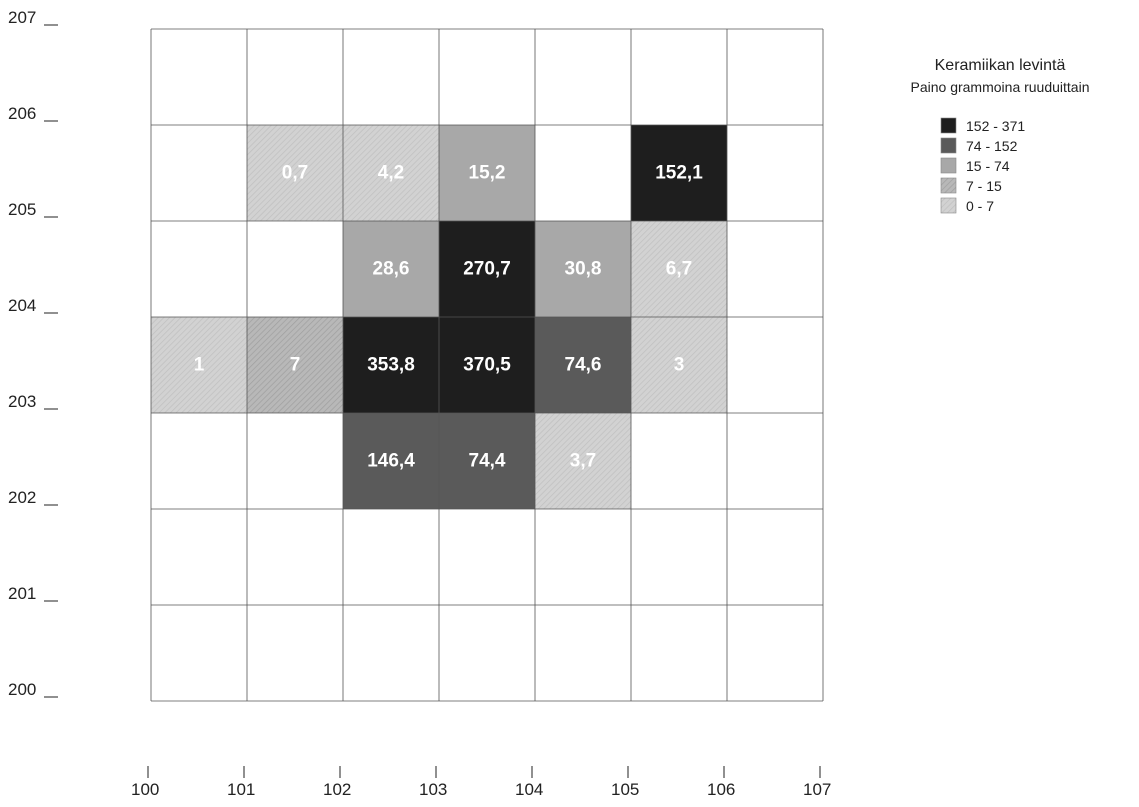 The image size is (1139, 807). What do you see at coordinates (980, 206) in the screenshot?
I see `legend-label: 0 - 7` at bounding box center [980, 206].